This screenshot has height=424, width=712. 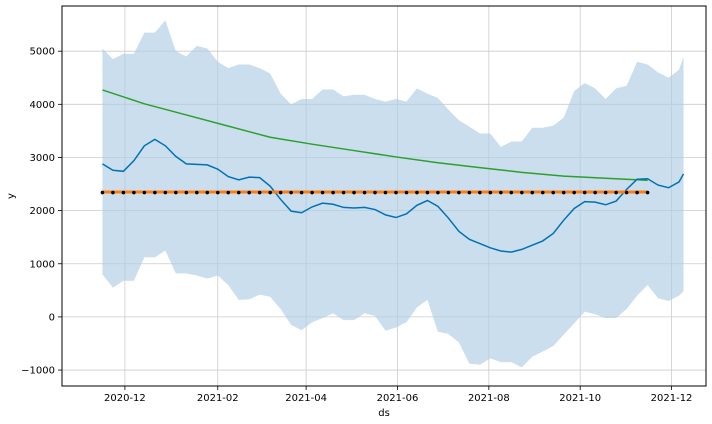 What do you see at coordinates (42, 264) in the screenshot?
I see `y-tick-label: 1000` at bounding box center [42, 264].